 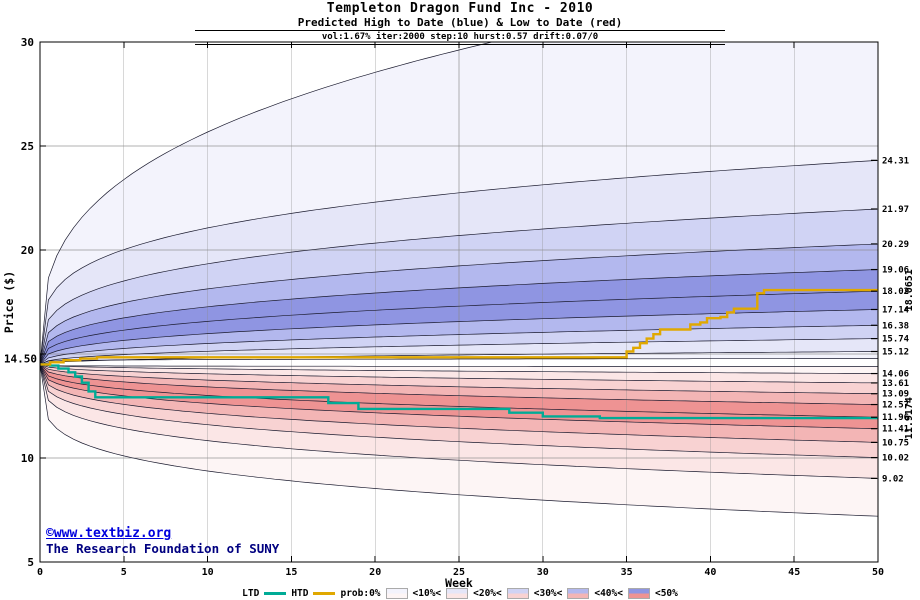 I want to click on htd-line, so click(x=459, y=327).